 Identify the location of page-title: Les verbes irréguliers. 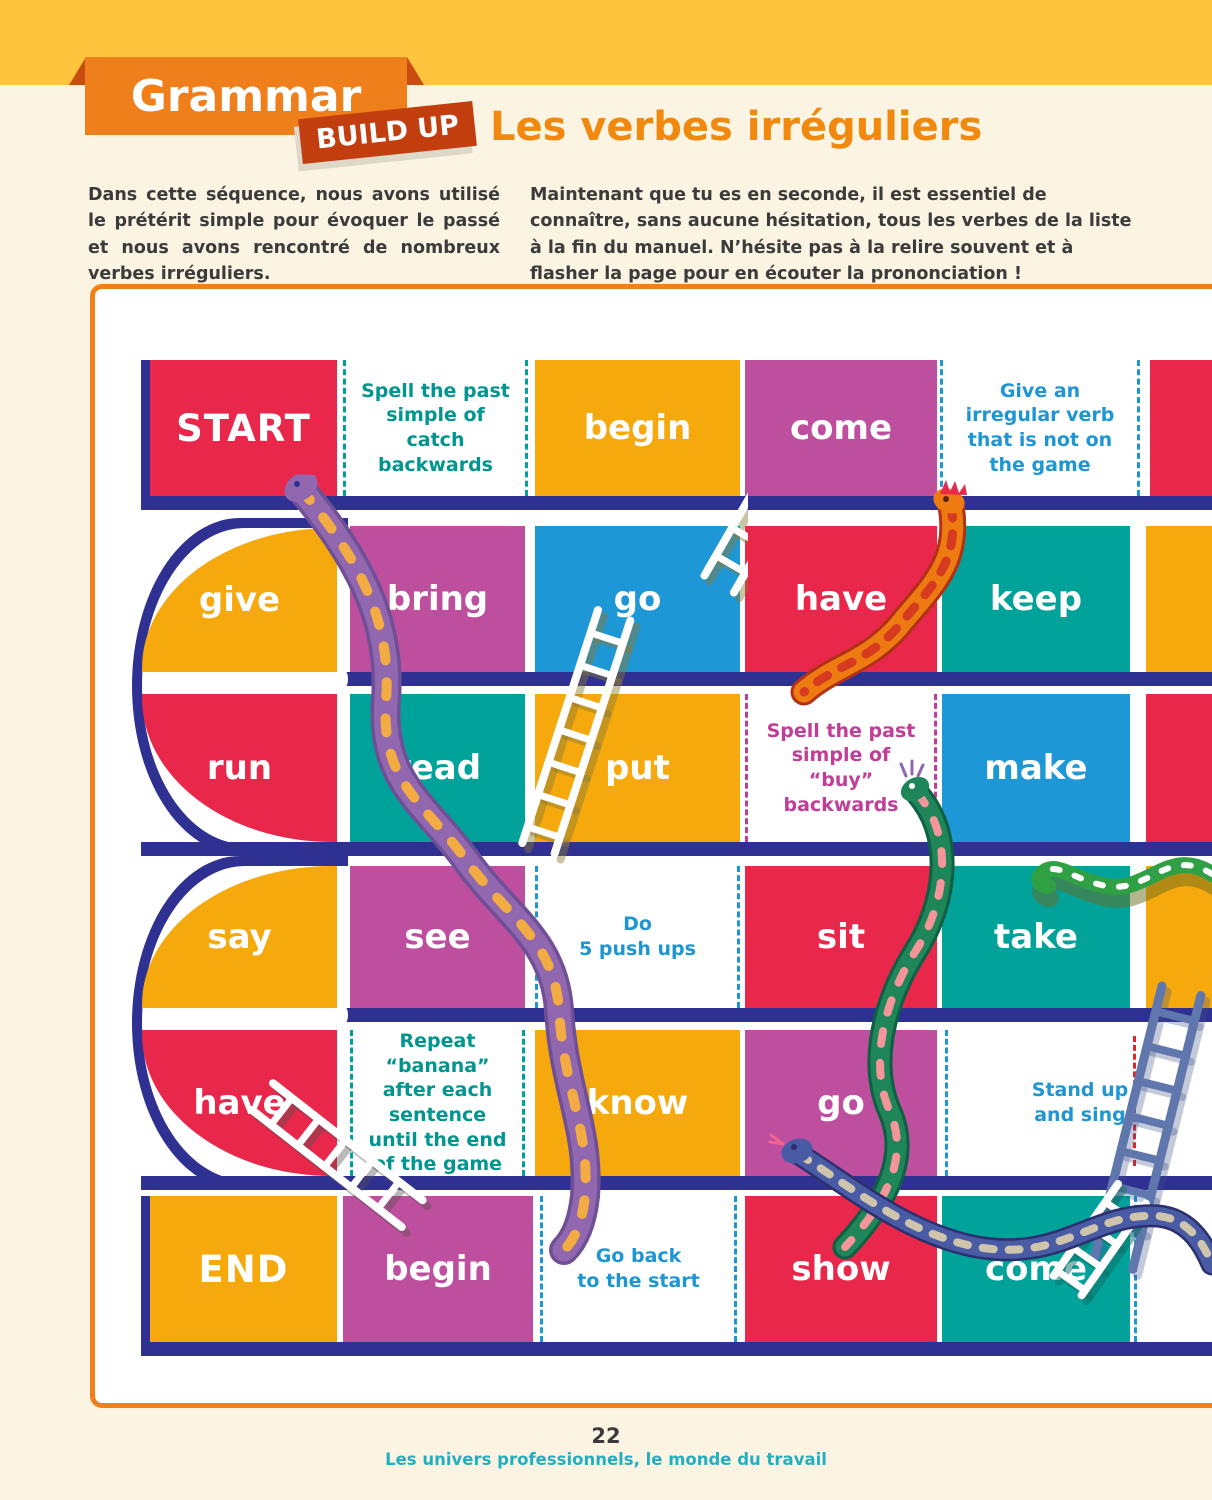
(736, 127).